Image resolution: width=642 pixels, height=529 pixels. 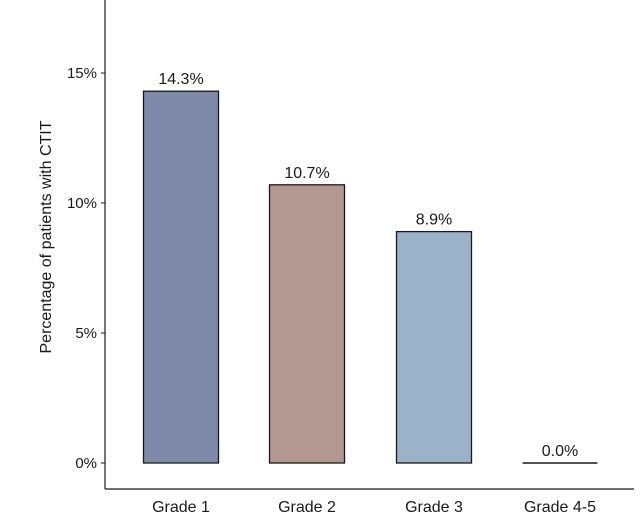 What do you see at coordinates (181, 507) in the screenshot?
I see `category-label: Grade 1` at bounding box center [181, 507].